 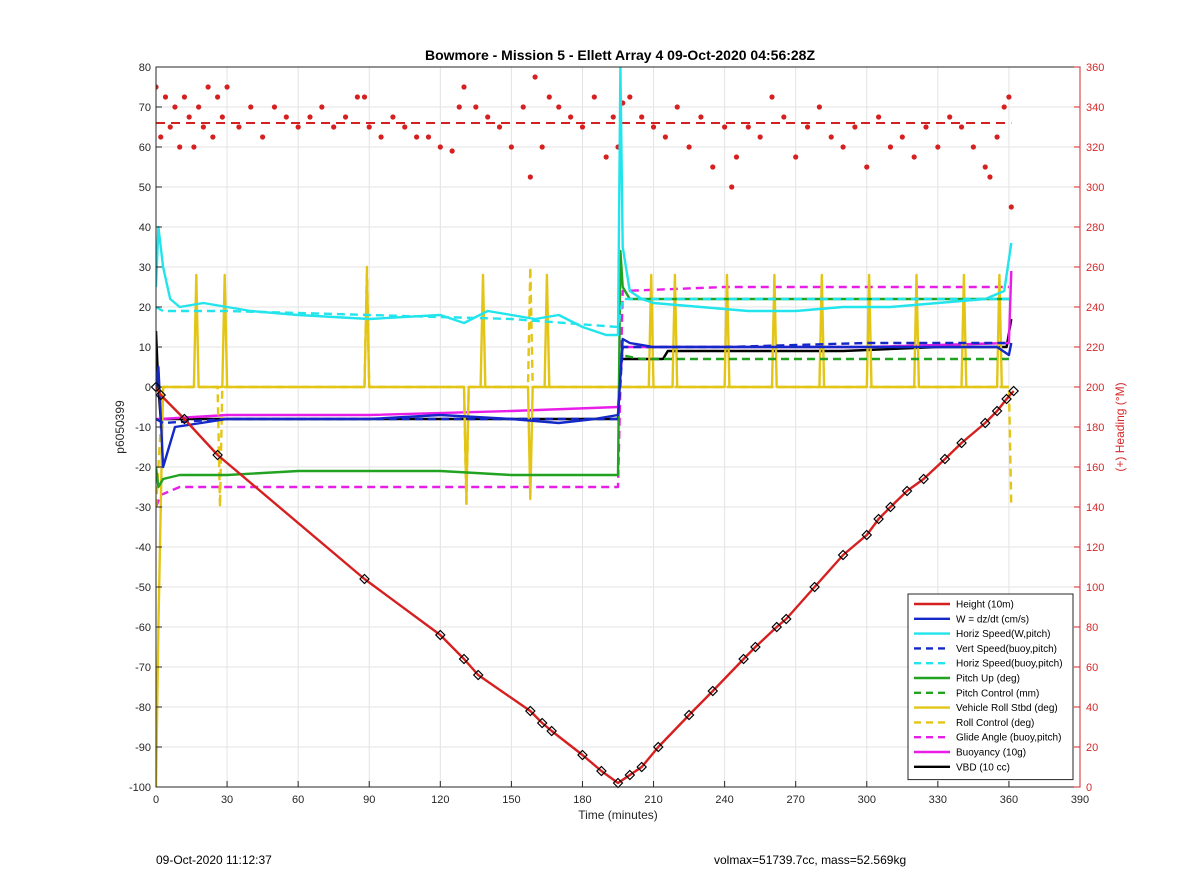 I want to click on x-tick-label: 300, so click(x=867, y=800).